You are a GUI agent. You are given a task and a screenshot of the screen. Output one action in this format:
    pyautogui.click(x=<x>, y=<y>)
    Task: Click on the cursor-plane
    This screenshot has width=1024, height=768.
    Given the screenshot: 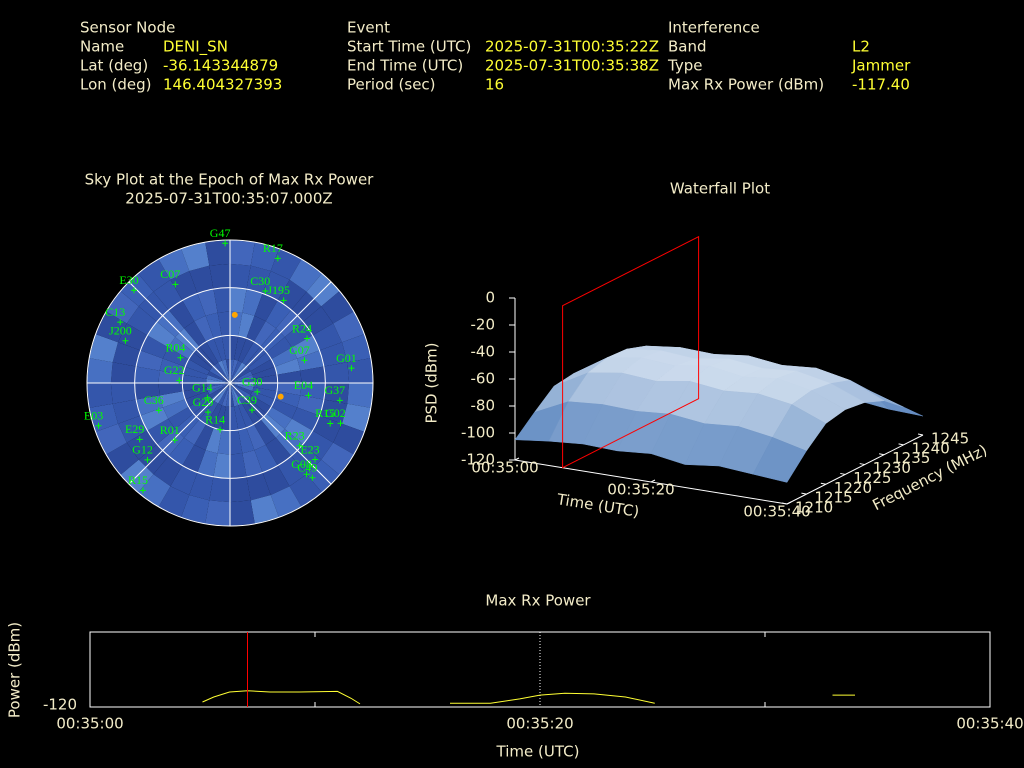 What is the action you would take?
    pyautogui.click(x=631, y=352)
    